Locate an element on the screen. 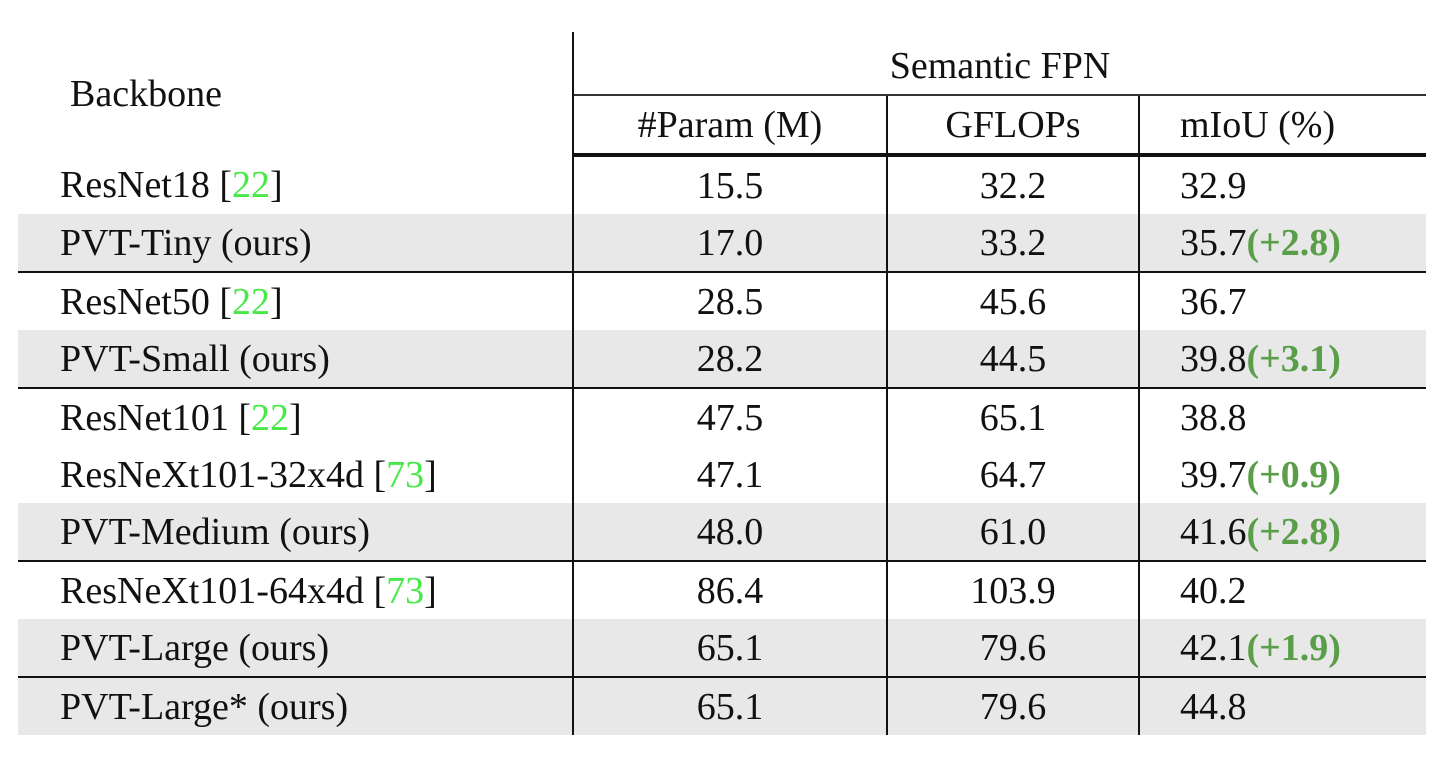  table-row: ResNet101 [22] 47.5 65.1 38.8 is located at coordinates (722, 417).